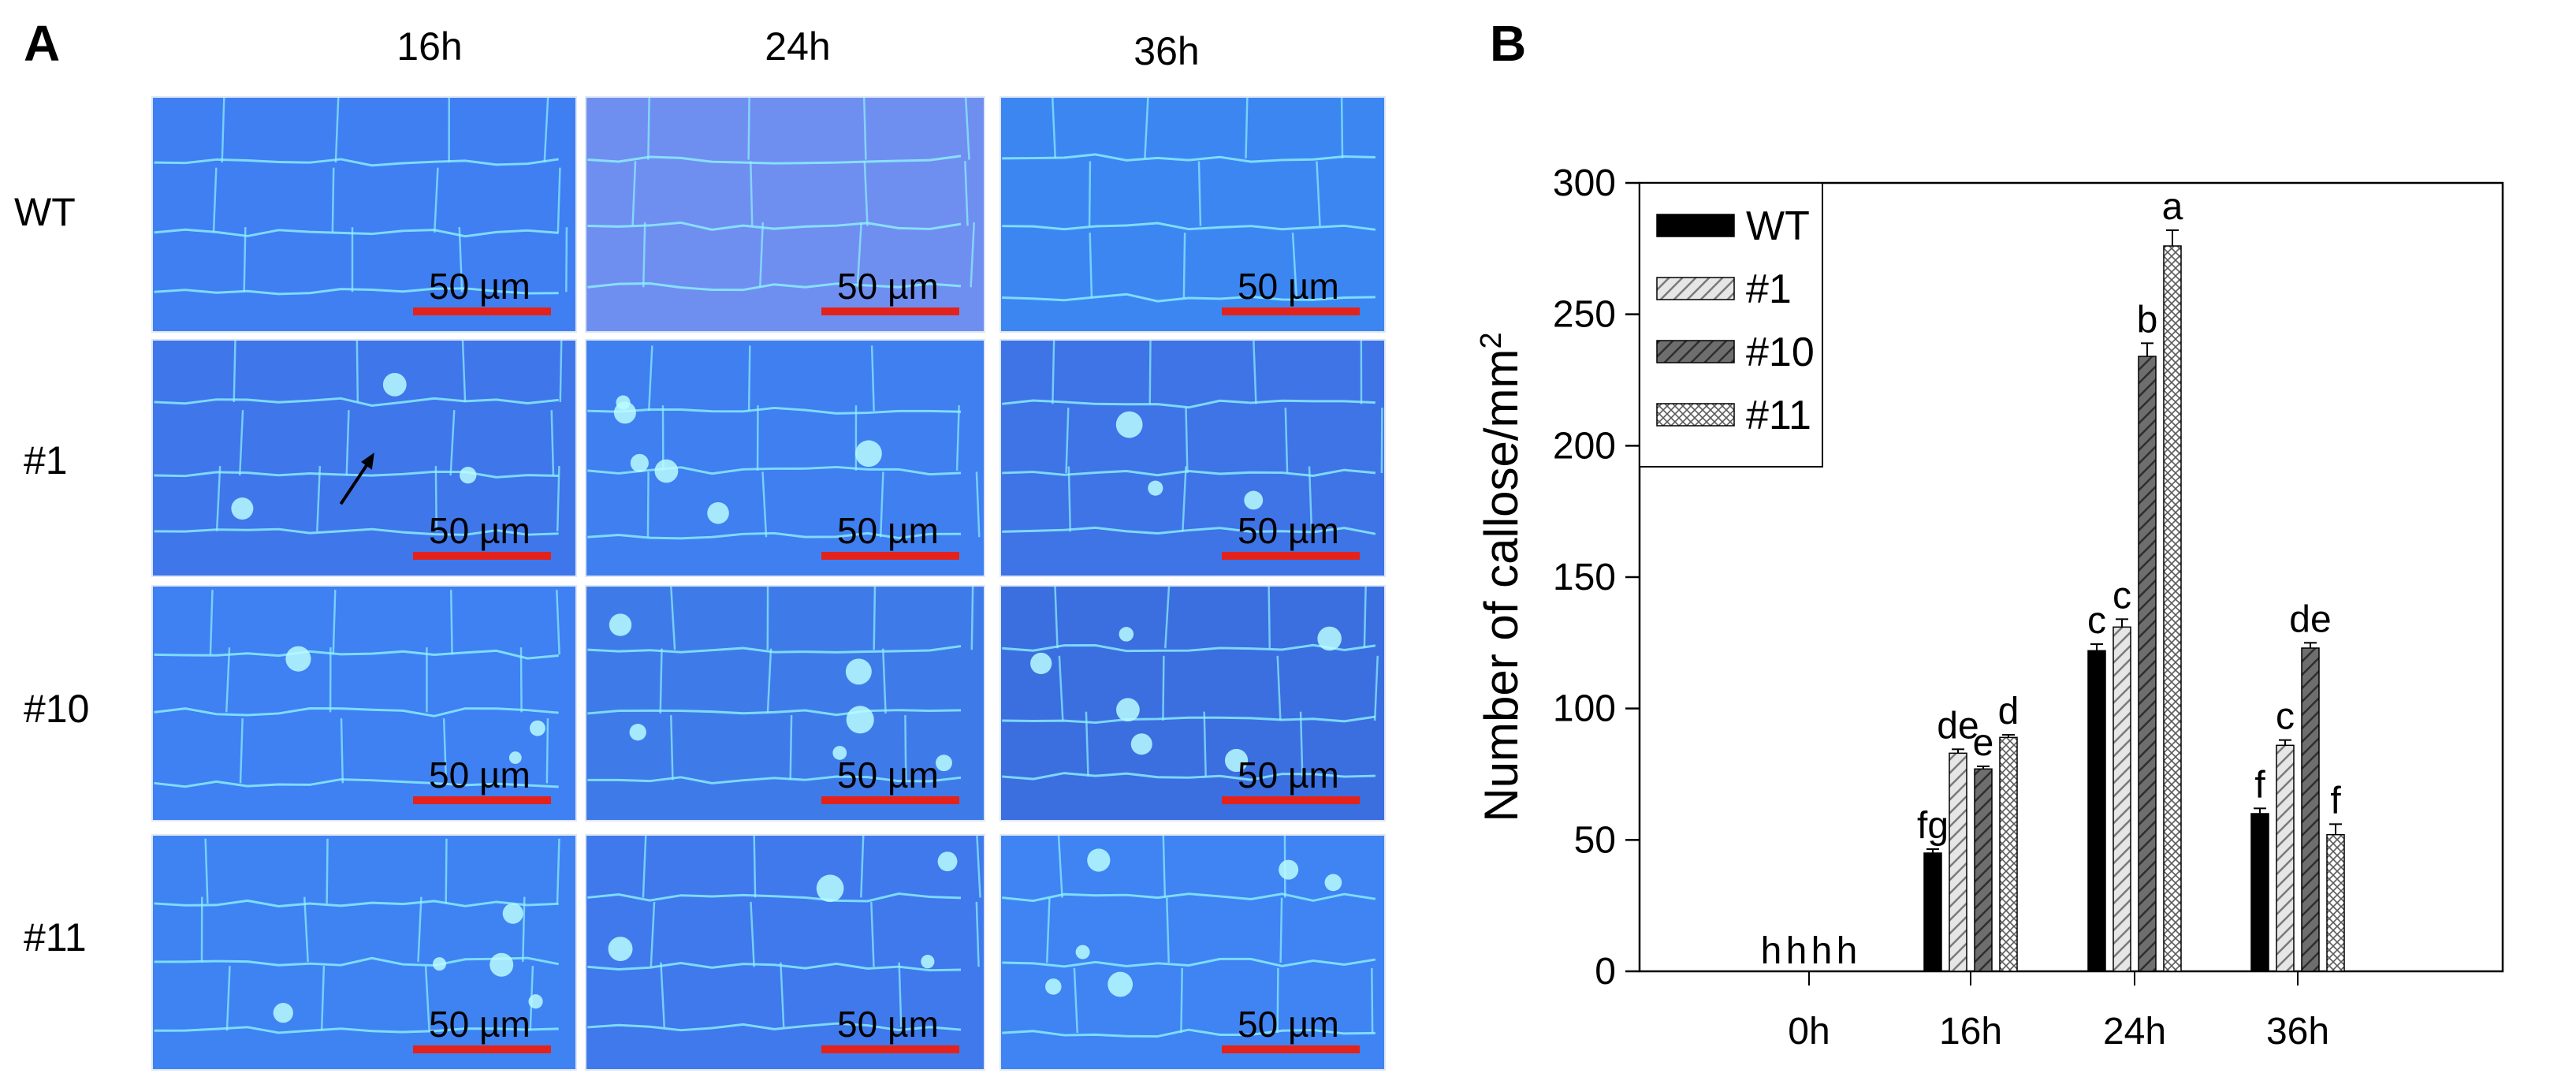 The width and height of the screenshot is (2576, 1088). What do you see at coordinates (1501, 577) in the screenshot?
I see `y-axis-label: Number of callose/mm2` at bounding box center [1501, 577].